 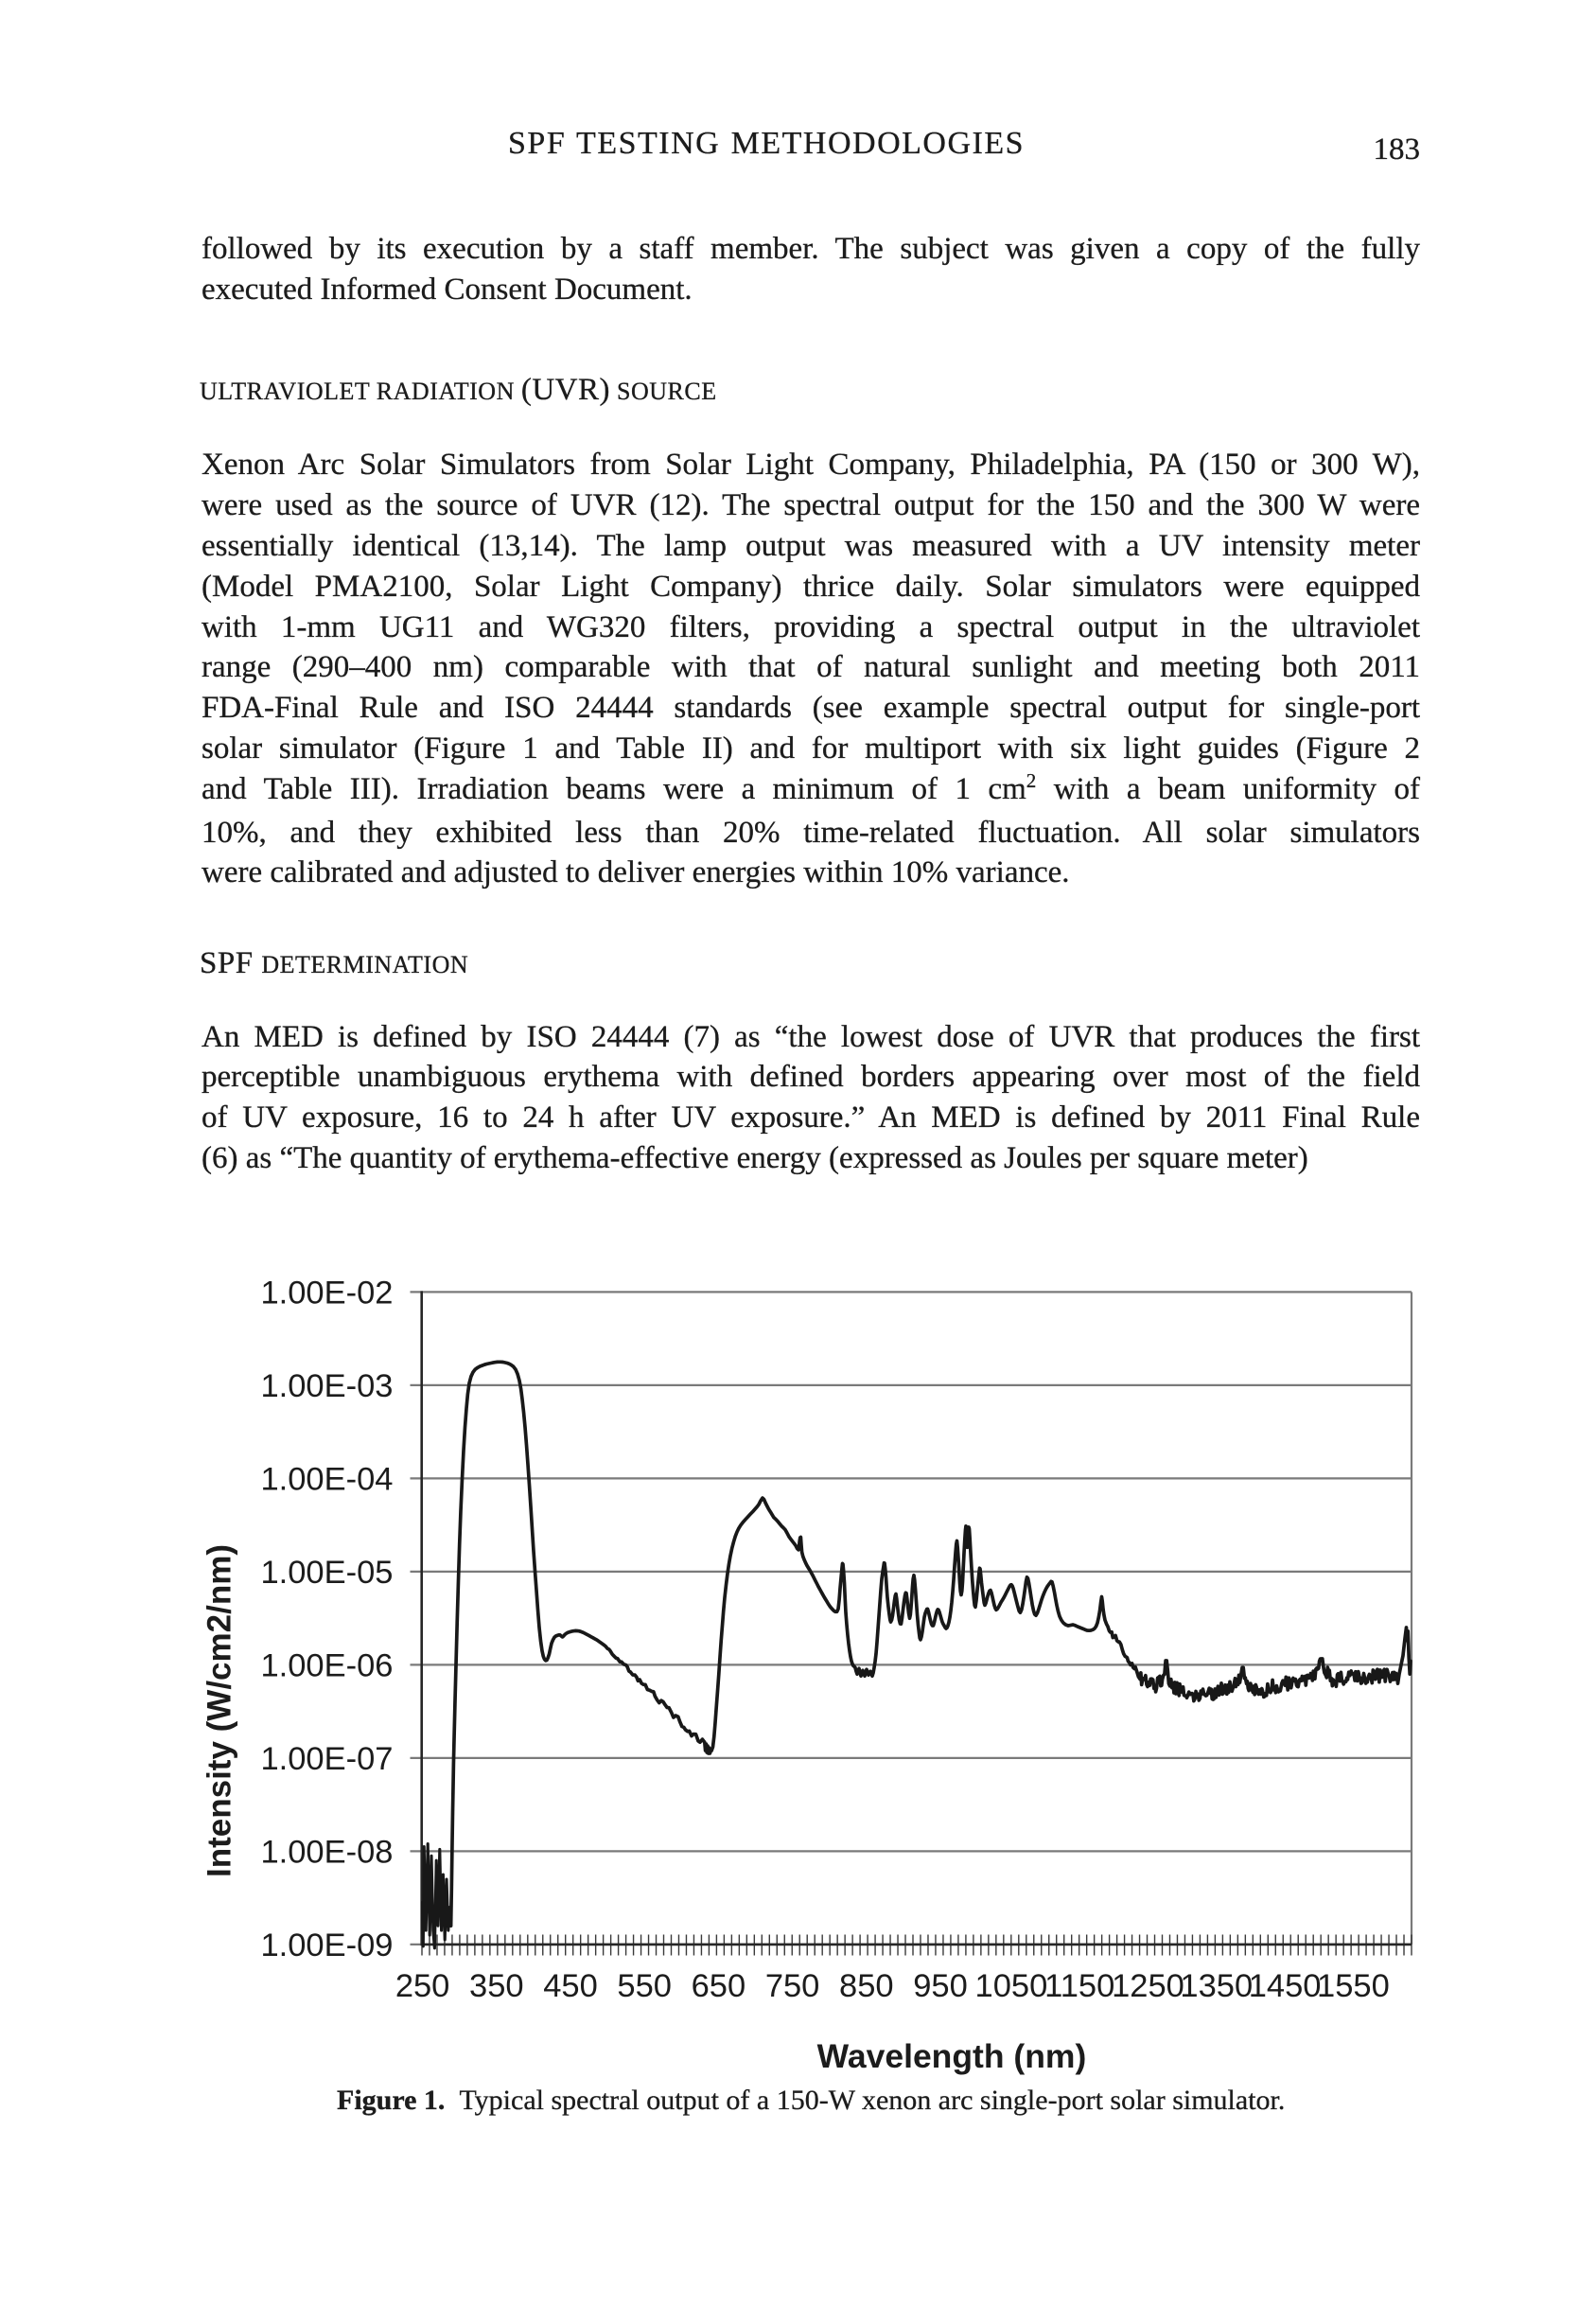 What do you see at coordinates (423, 1986) in the screenshot?
I see `svg-text: 250` at bounding box center [423, 1986].